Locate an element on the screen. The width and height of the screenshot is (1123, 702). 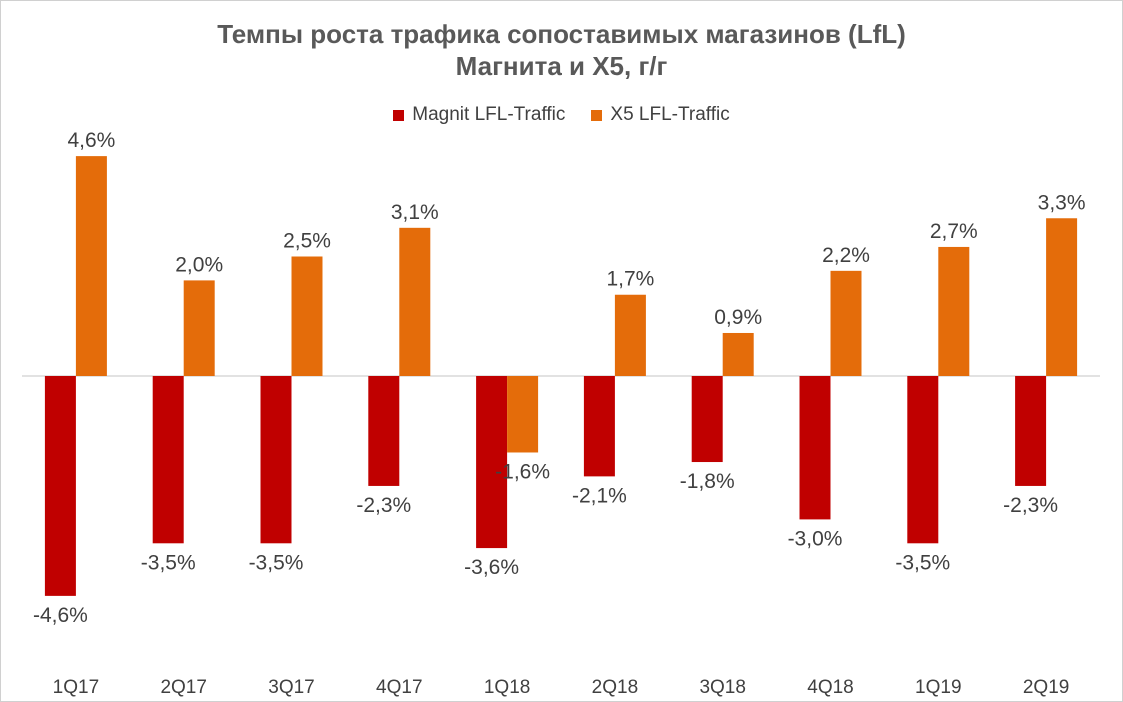
bar-x5-2q18 is located at coordinates (630, 335).